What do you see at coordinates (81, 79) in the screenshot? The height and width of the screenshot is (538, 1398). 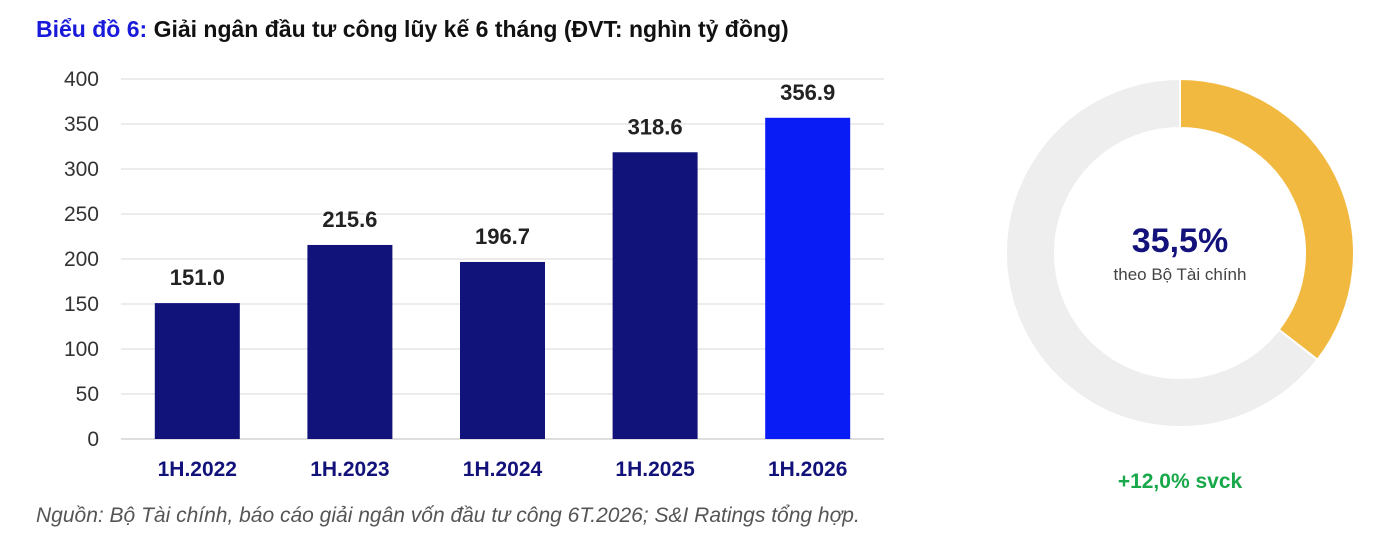 I see `y-tick-label: 400` at bounding box center [81, 79].